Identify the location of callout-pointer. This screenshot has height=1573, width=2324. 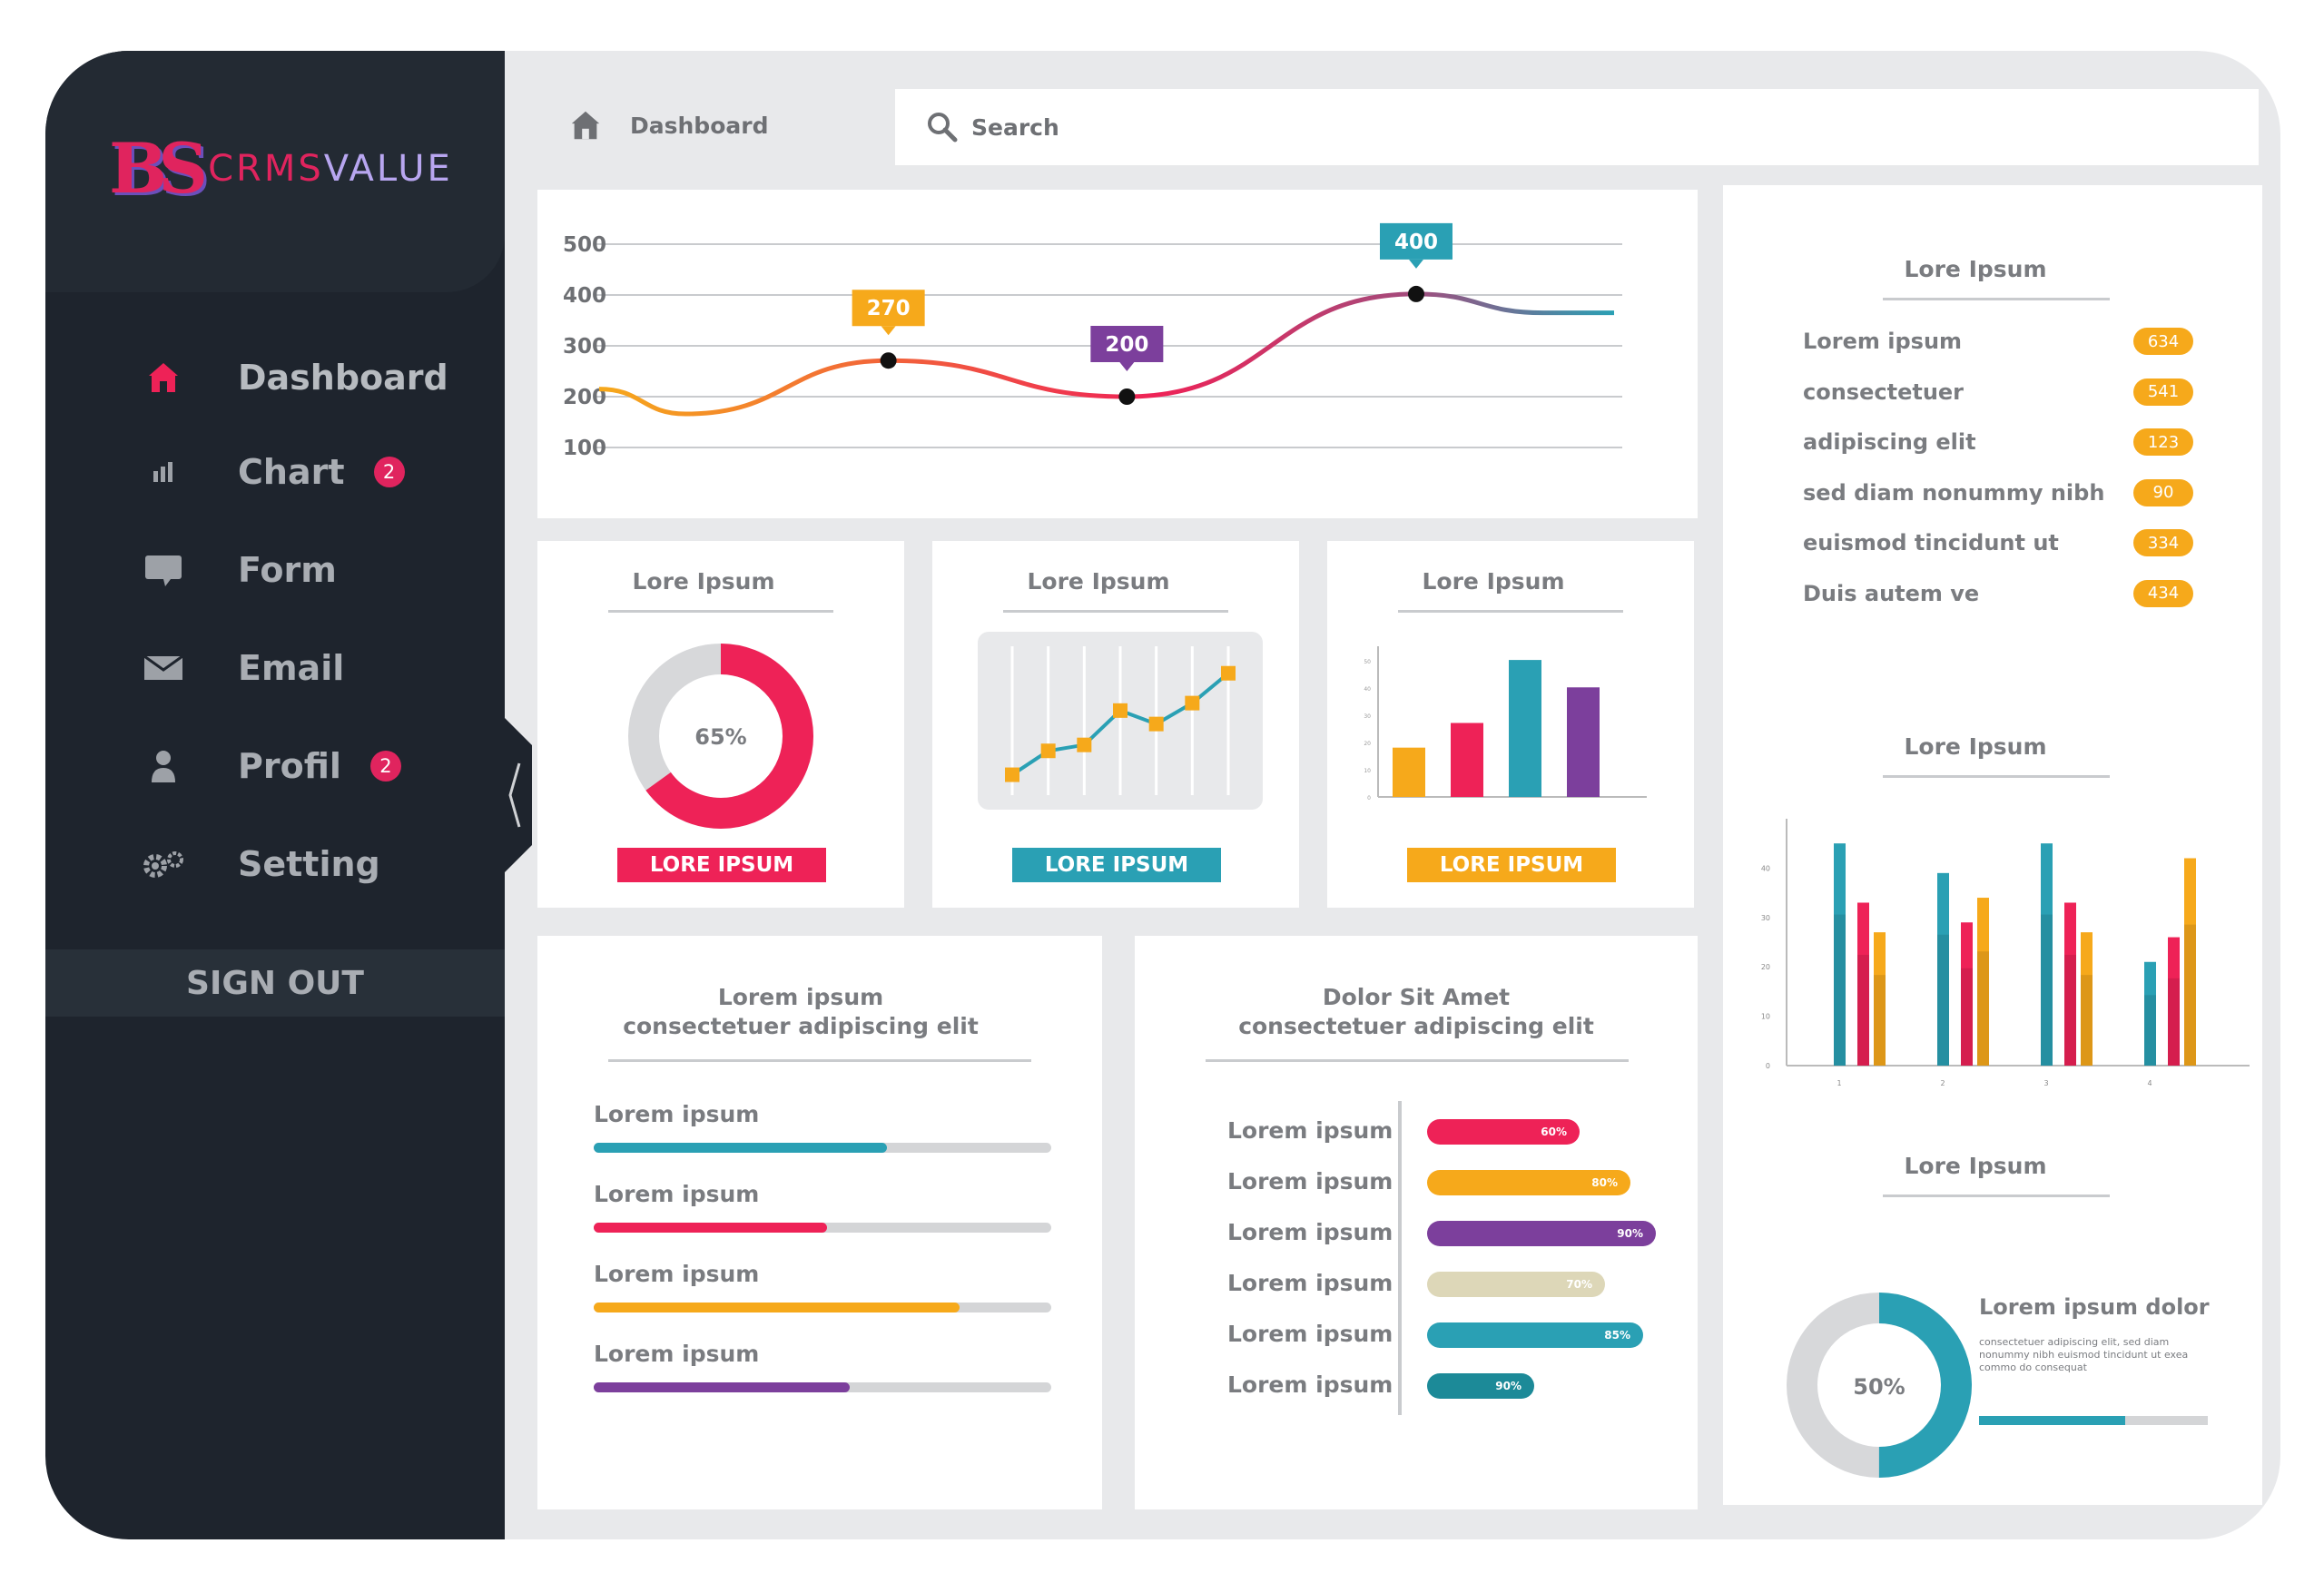
(1415, 264).